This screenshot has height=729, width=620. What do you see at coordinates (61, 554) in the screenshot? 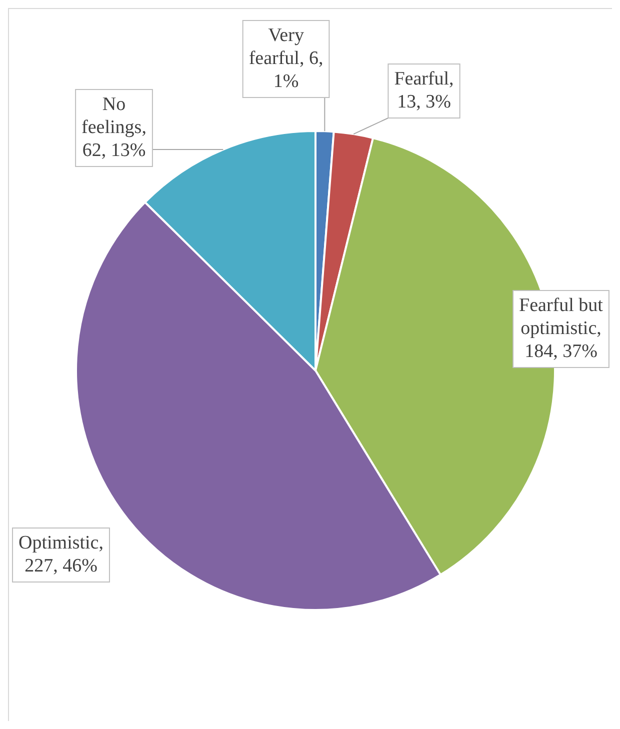
I see `slice-label: Optimistic, 227, 46%` at bounding box center [61, 554].